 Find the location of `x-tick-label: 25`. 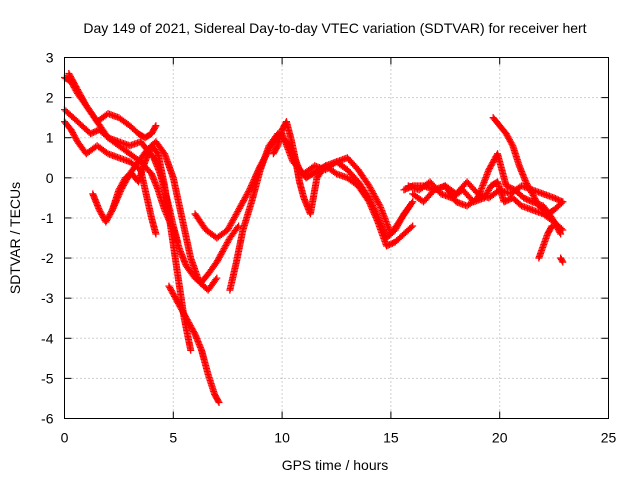

x-tick-label: 25 is located at coordinates (609, 438).